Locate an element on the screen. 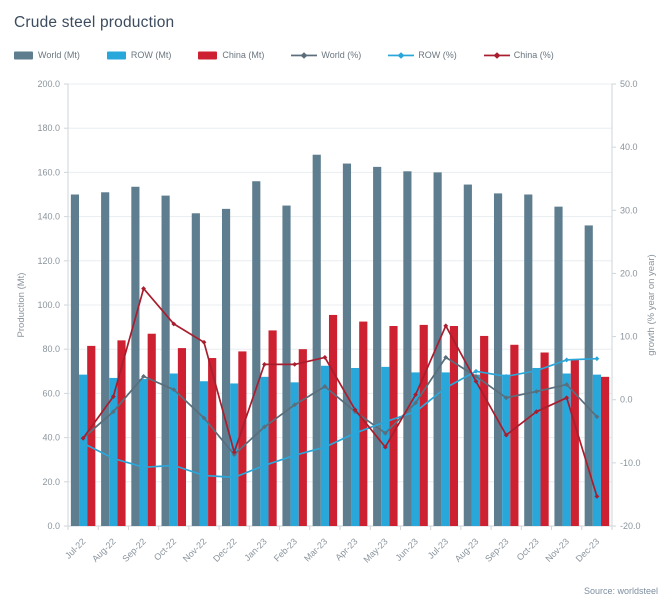 The width and height of the screenshot is (672, 616). legend-item-row-mt: ROW (Mt) is located at coordinates (138, 55).